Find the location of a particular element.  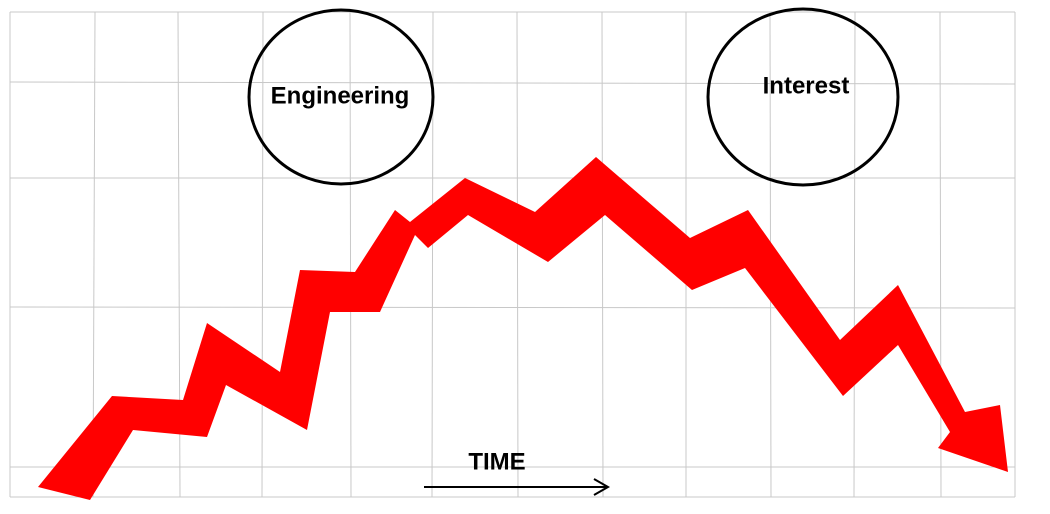

node-label: Engineering is located at coordinates (340, 95).